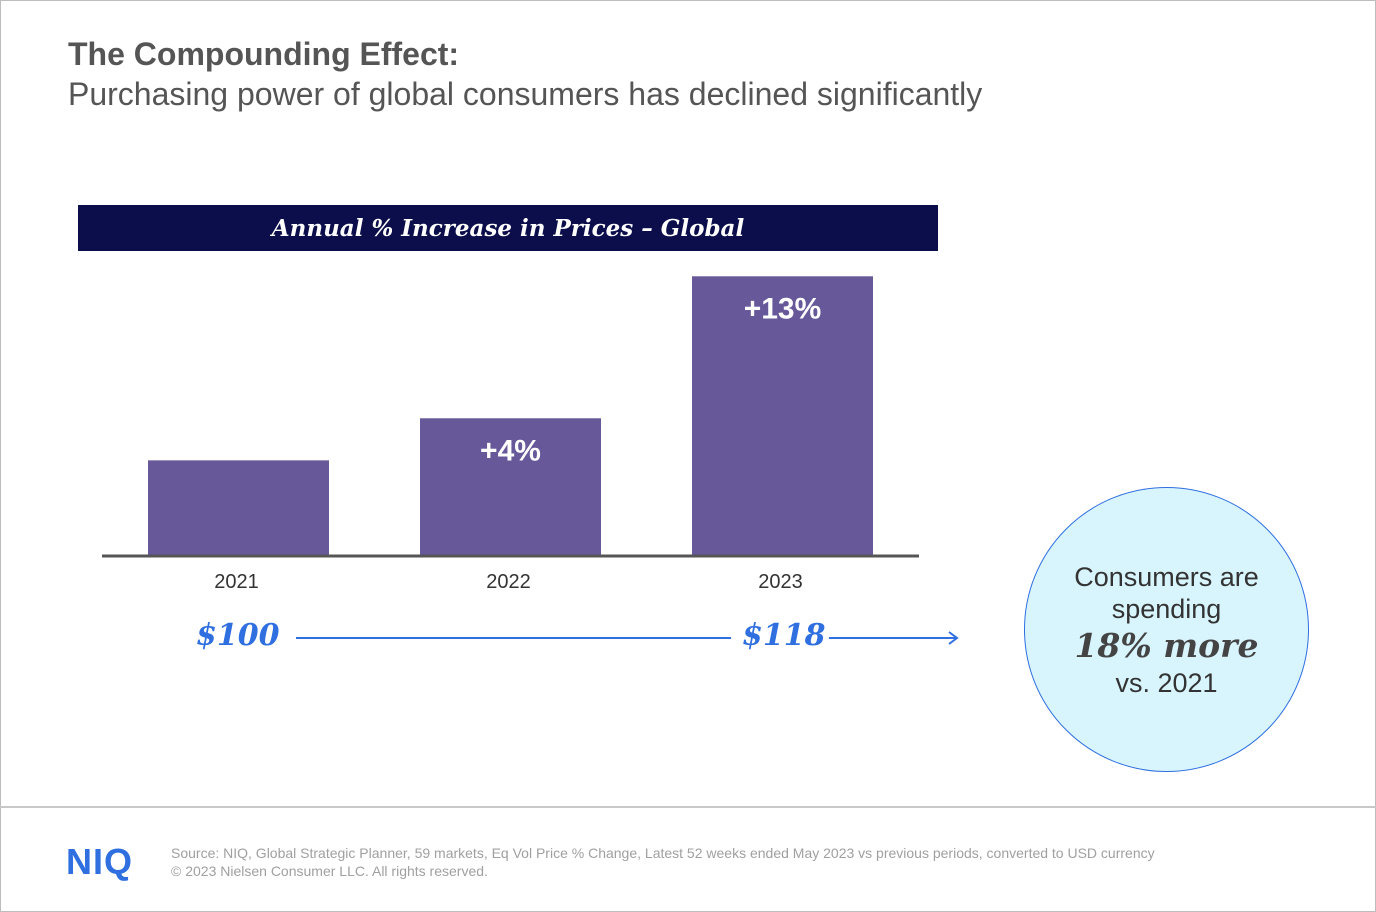 Image resolution: width=1376 pixels, height=912 pixels. Describe the element at coordinates (784, 635) in the screenshot. I see `price-end: $118` at that location.